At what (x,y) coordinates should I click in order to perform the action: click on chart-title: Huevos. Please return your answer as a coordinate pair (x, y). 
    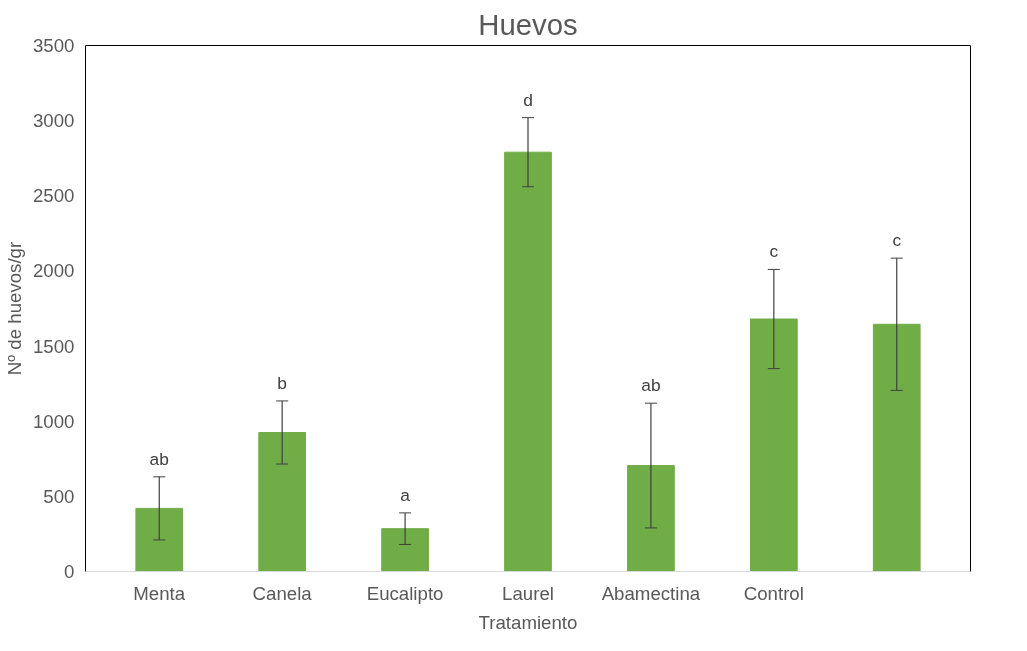
    Looking at the image, I should click on (528, 24).